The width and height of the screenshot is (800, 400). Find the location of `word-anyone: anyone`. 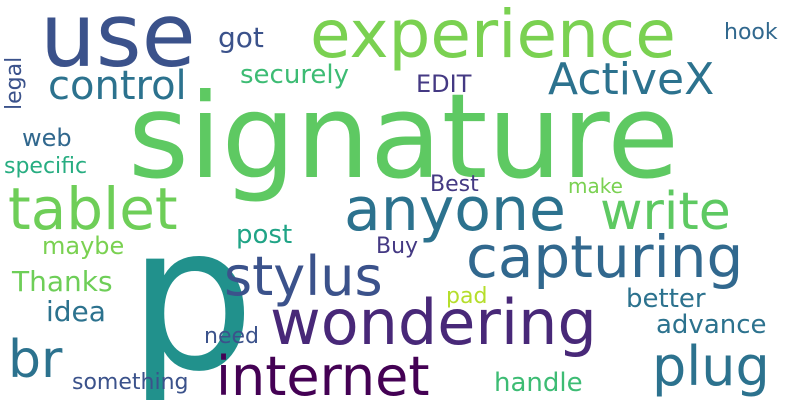

word-anyone: anyone is located at coordinates (455, 210).